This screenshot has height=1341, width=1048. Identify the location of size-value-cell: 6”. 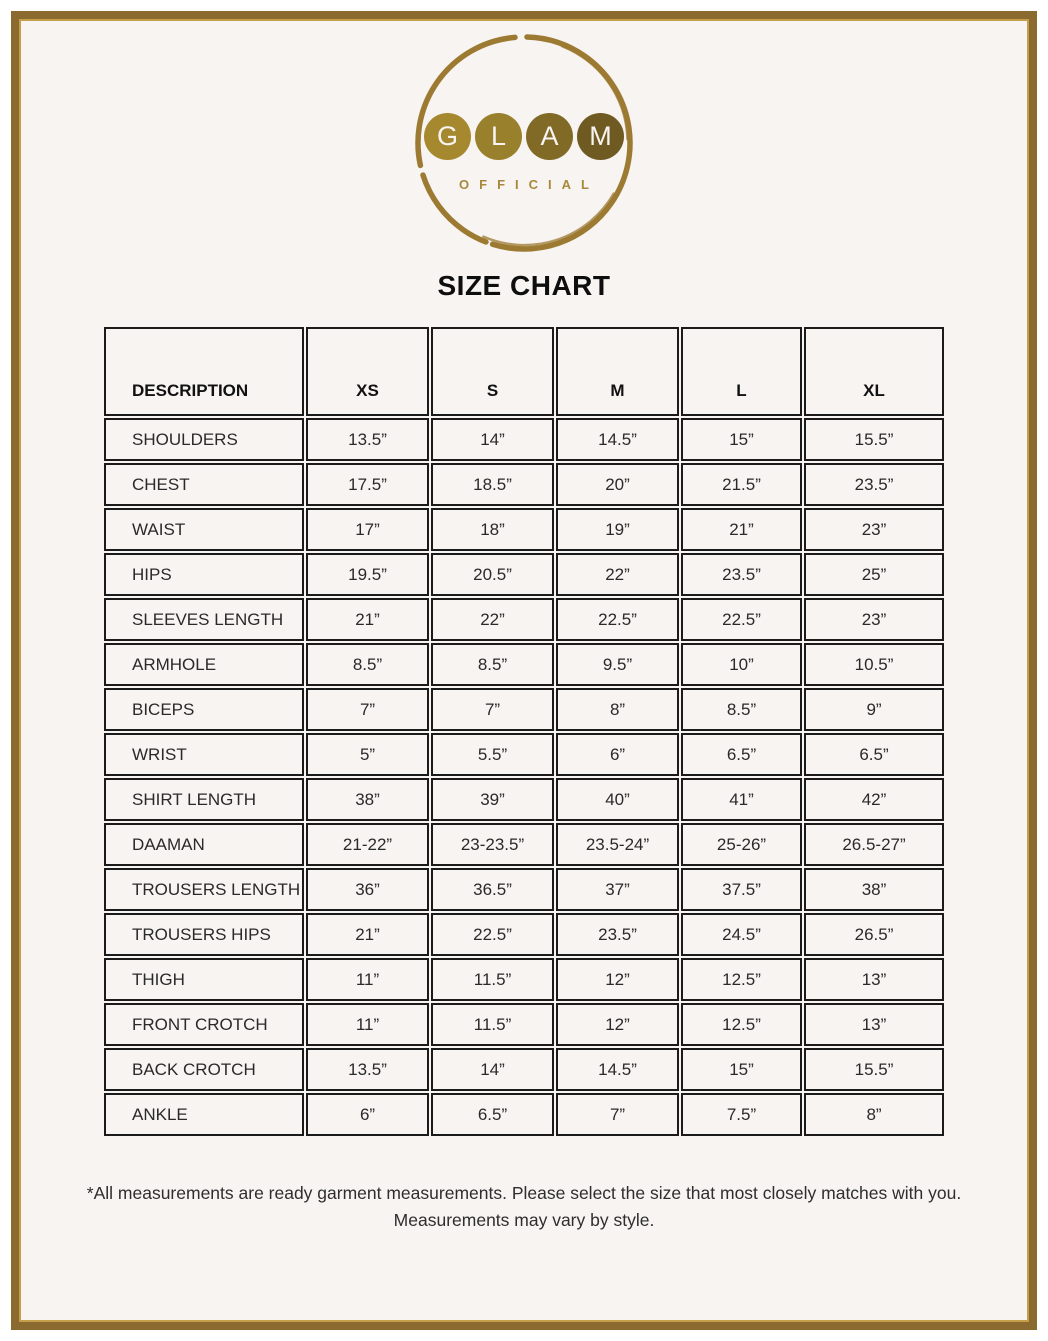
(617, 754).